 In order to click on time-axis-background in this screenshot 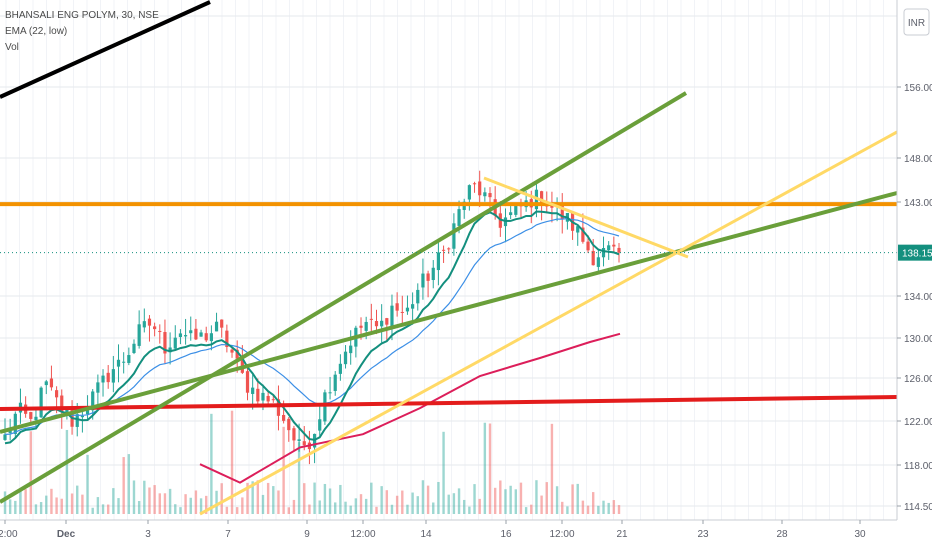, I will do `click(466, 535)`.